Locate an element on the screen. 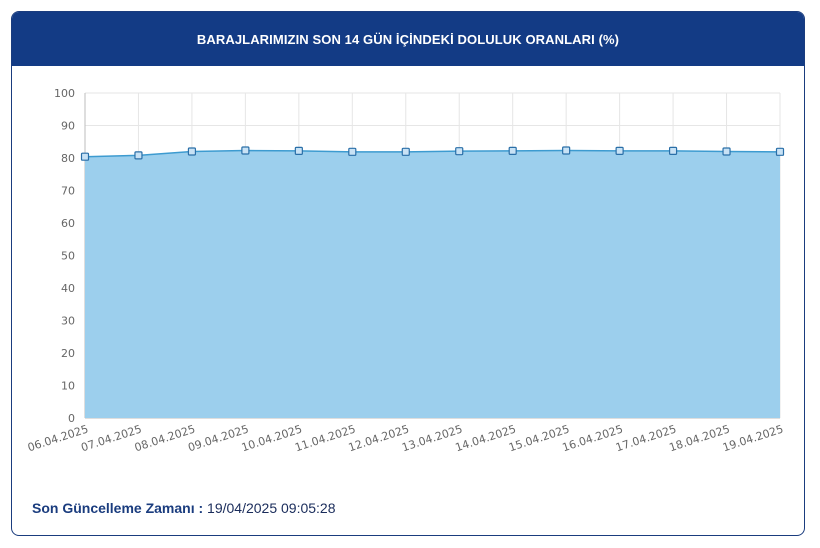 This screenshot has height=548, width=820. y-tick-label: 90 is located at coordinates (68, 126).